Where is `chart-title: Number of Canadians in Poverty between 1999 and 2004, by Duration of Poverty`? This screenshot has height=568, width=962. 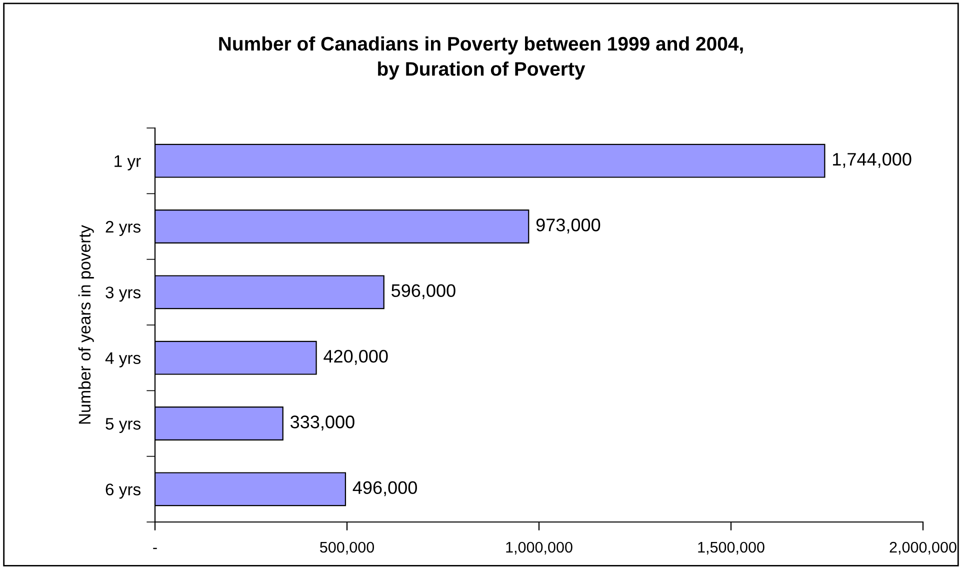 chart-title: Number of Canadians in Poverty between 1999 and 2004, by Duration of Poverty is located at coordinates (481, 58).